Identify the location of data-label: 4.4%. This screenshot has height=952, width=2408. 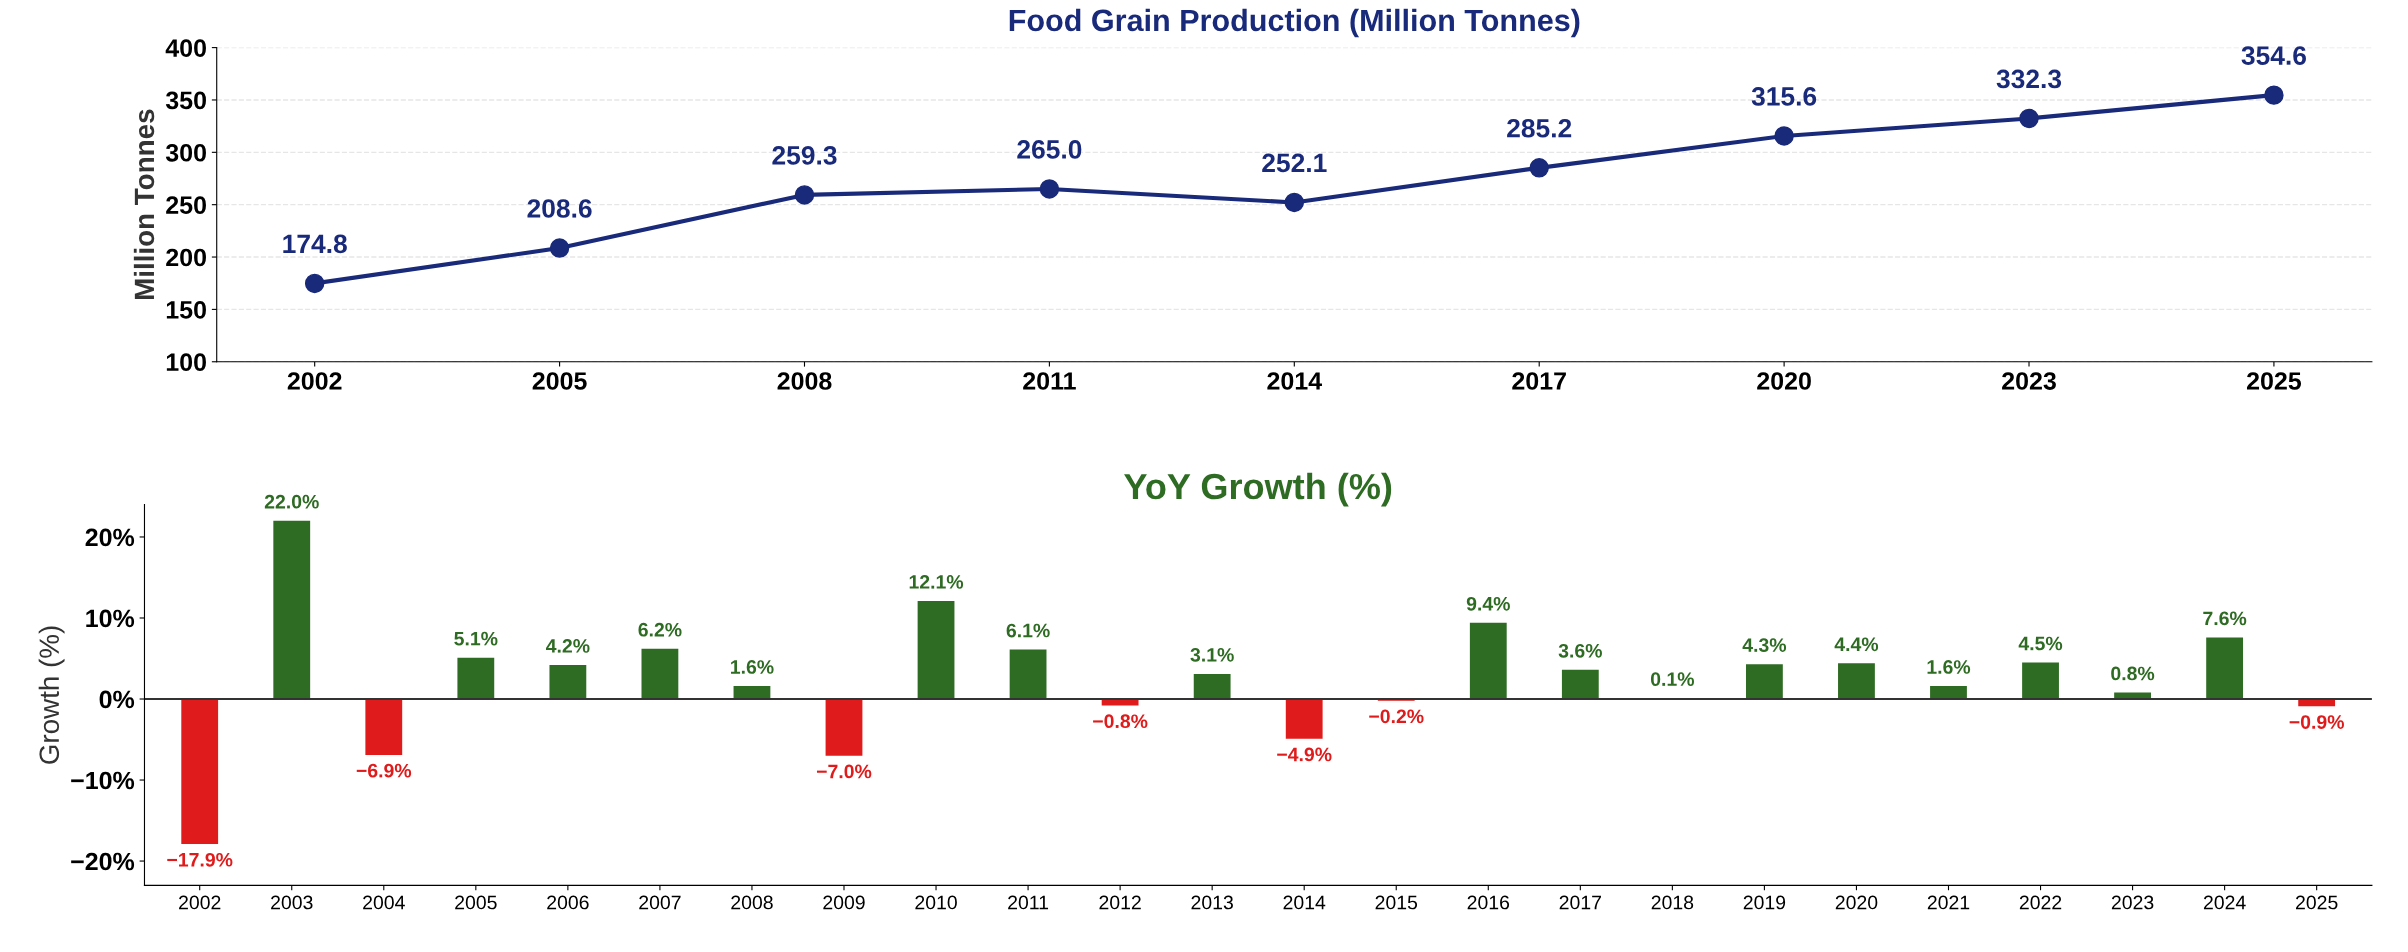
(1856, 644).